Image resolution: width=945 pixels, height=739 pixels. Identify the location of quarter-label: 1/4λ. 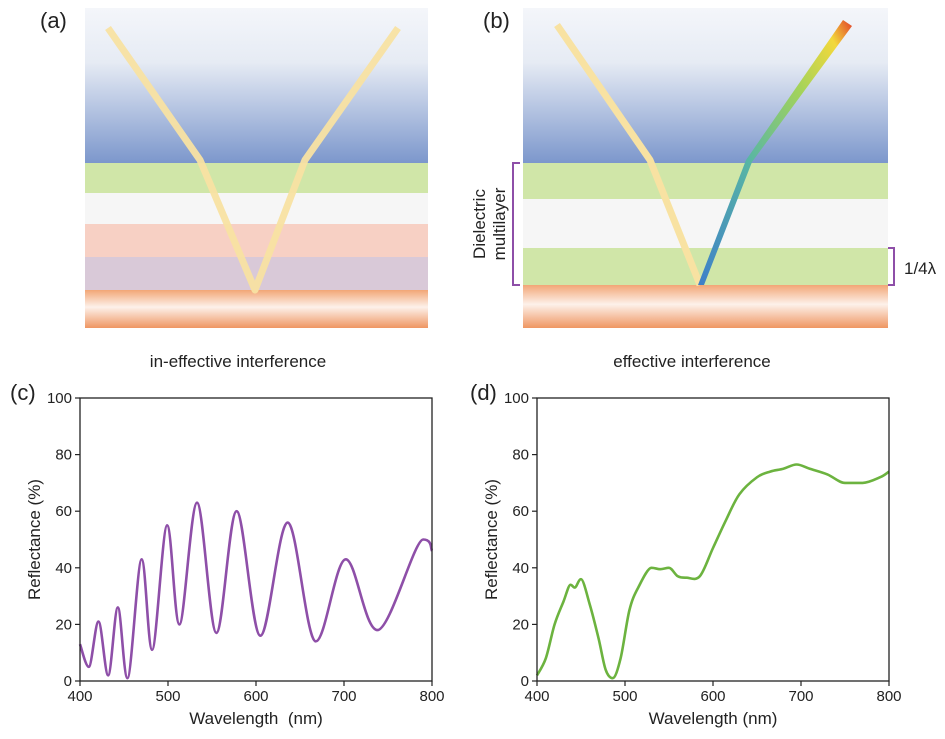
(920, 268).